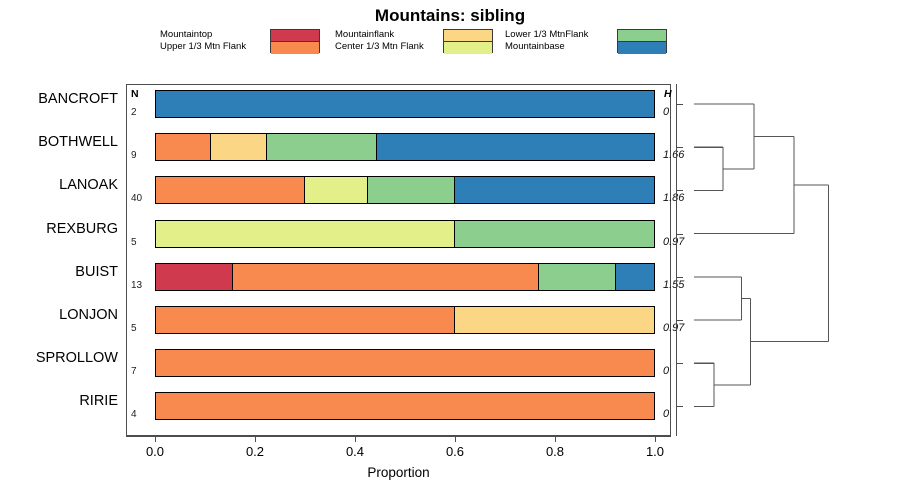 This screenshot has width=900, height=500. Describe the element at coordinates (76, 358) in the screenshot. I see `row-label-sprollow: SPROLLOW` at that location.